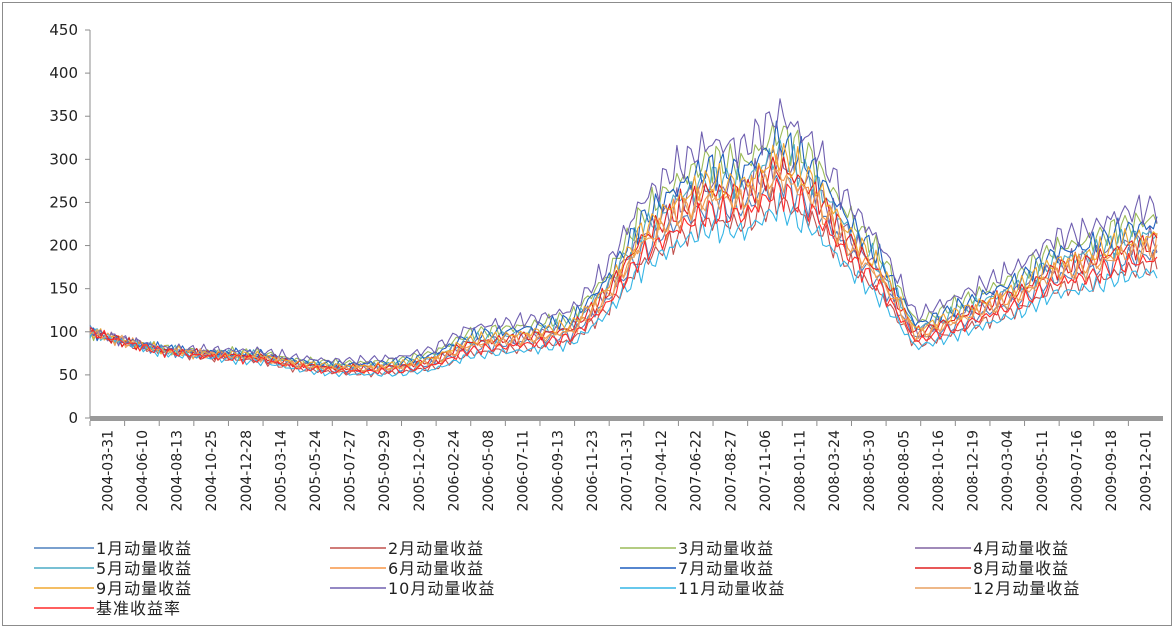 This screenshot has height=630, width=1176. I want to click on y-tick-label: 400, so click(63, 73).